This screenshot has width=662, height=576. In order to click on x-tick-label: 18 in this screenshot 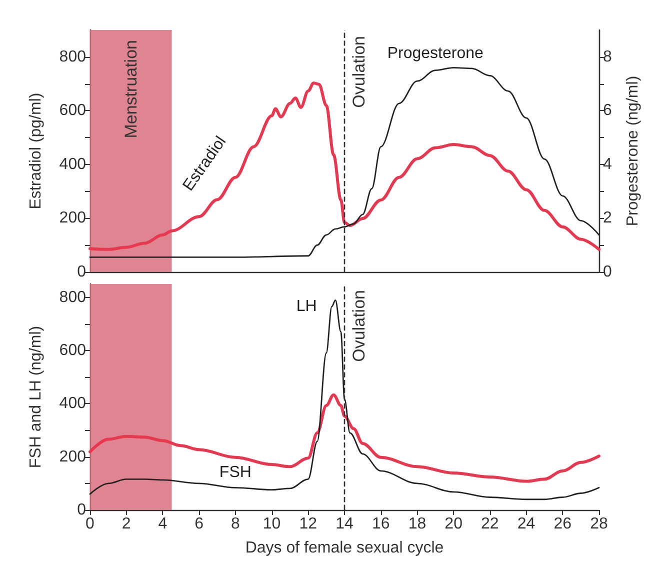, I will do `click(417, 524)`.